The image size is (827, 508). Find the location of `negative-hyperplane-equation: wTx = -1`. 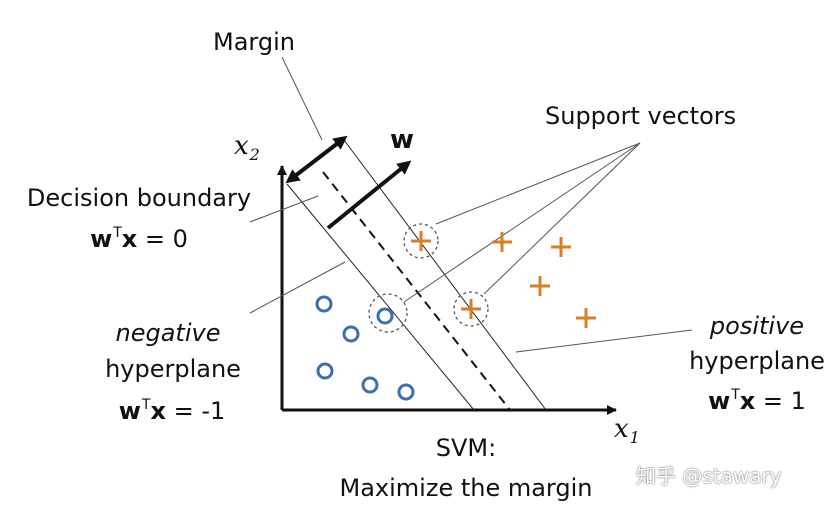

negative-hyperplane-equation: wTx = -1 is located at coordinates (172, 408).